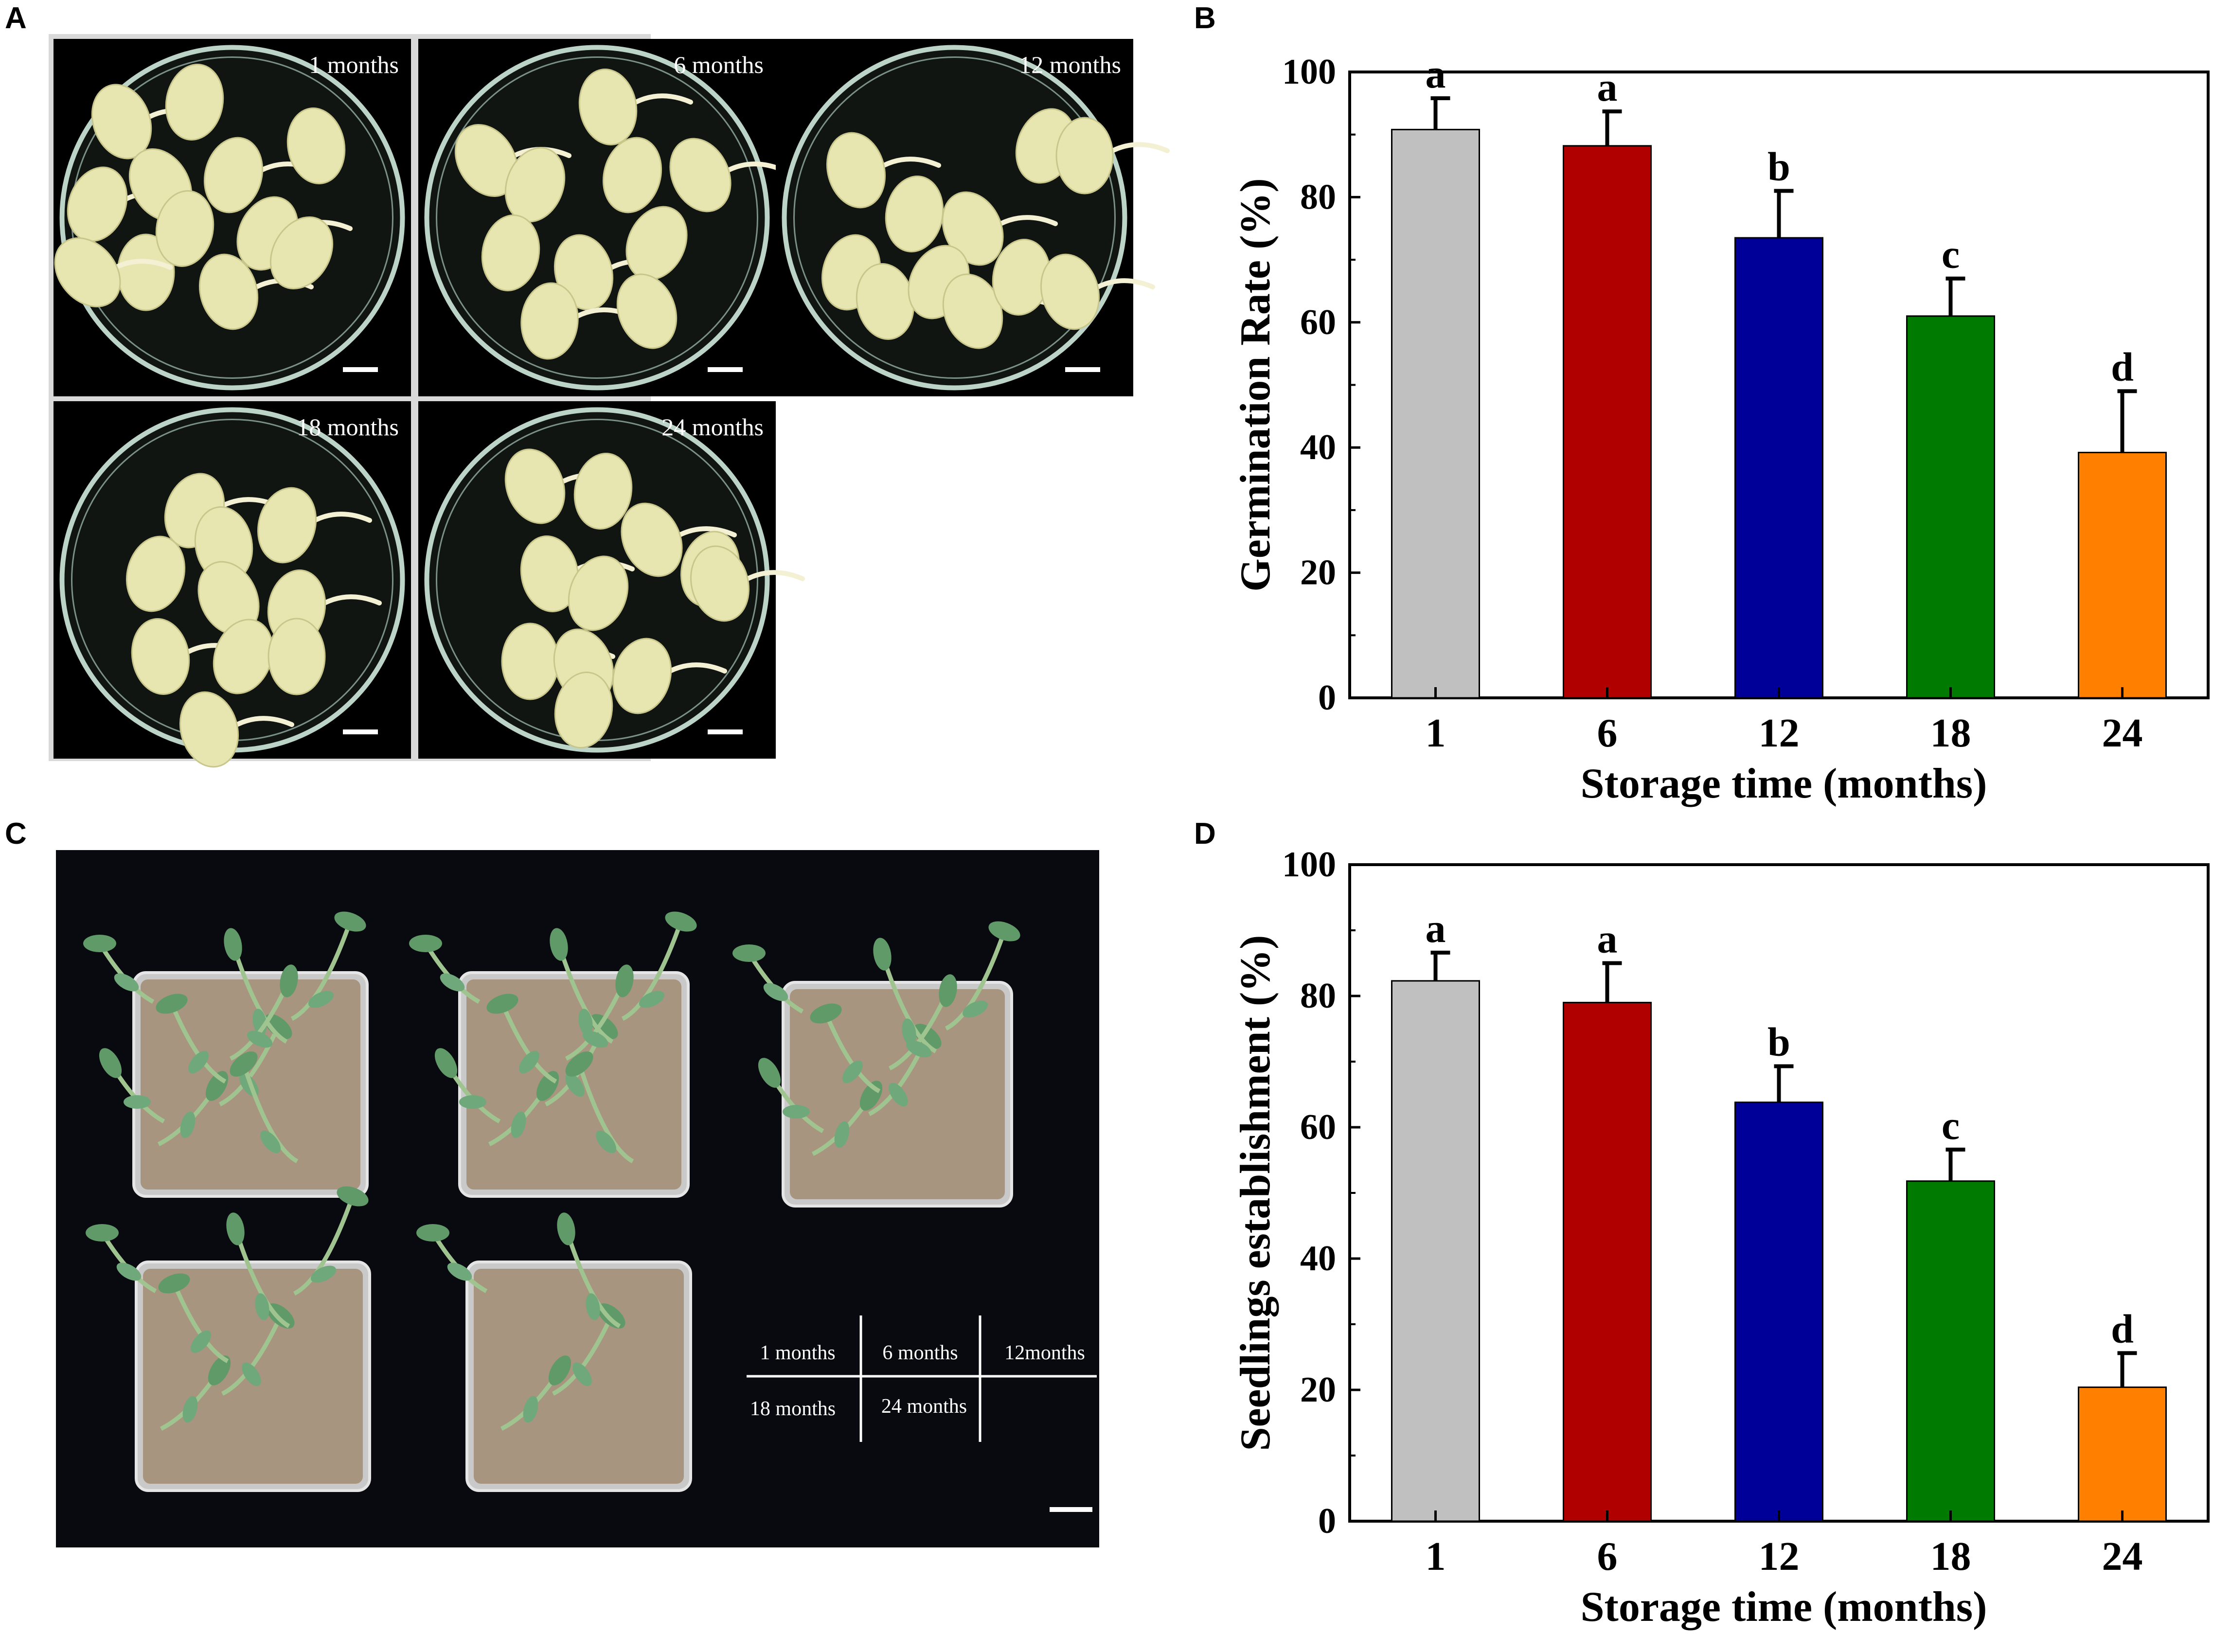  What do you see at coordinates (1607, 1556) in the screenshot?
I see `establishment-xtick-label-6: 6` at bounding box center [1607, 1556].